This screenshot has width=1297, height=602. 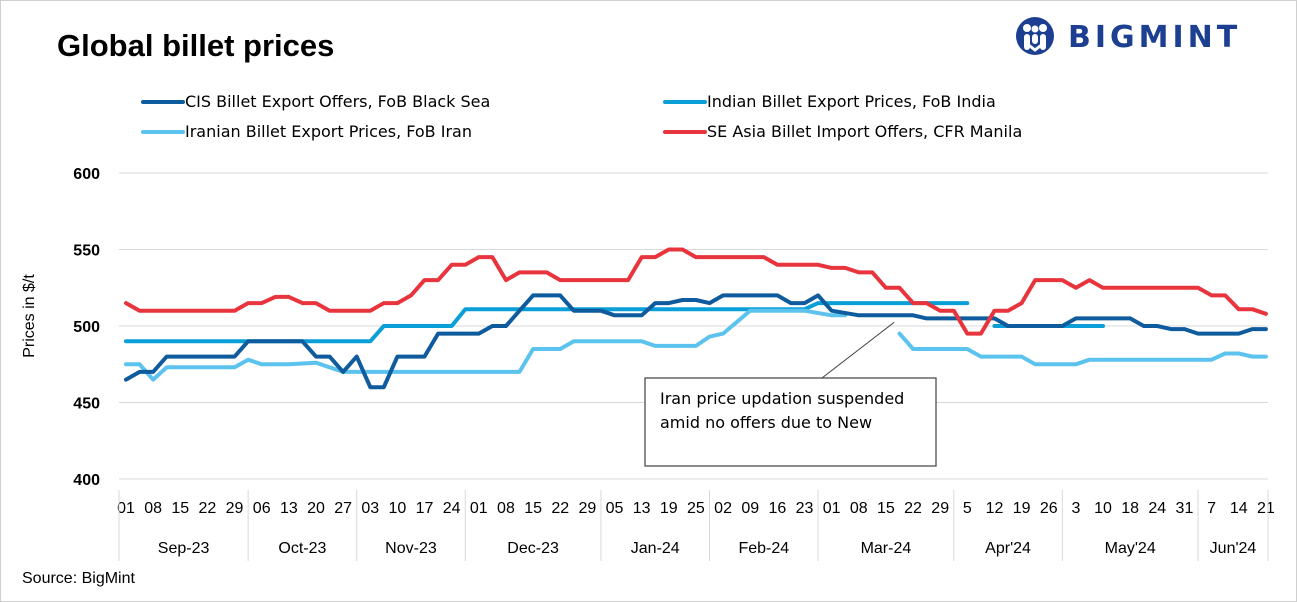 I want to click on y-axis-label: Prices in $/t, so click(x=29, y=316).